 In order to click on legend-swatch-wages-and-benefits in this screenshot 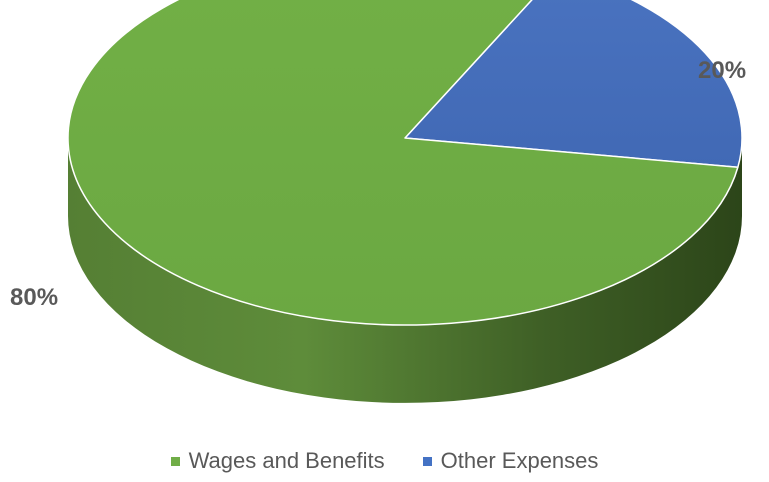, I will do `click(175, 461)`.